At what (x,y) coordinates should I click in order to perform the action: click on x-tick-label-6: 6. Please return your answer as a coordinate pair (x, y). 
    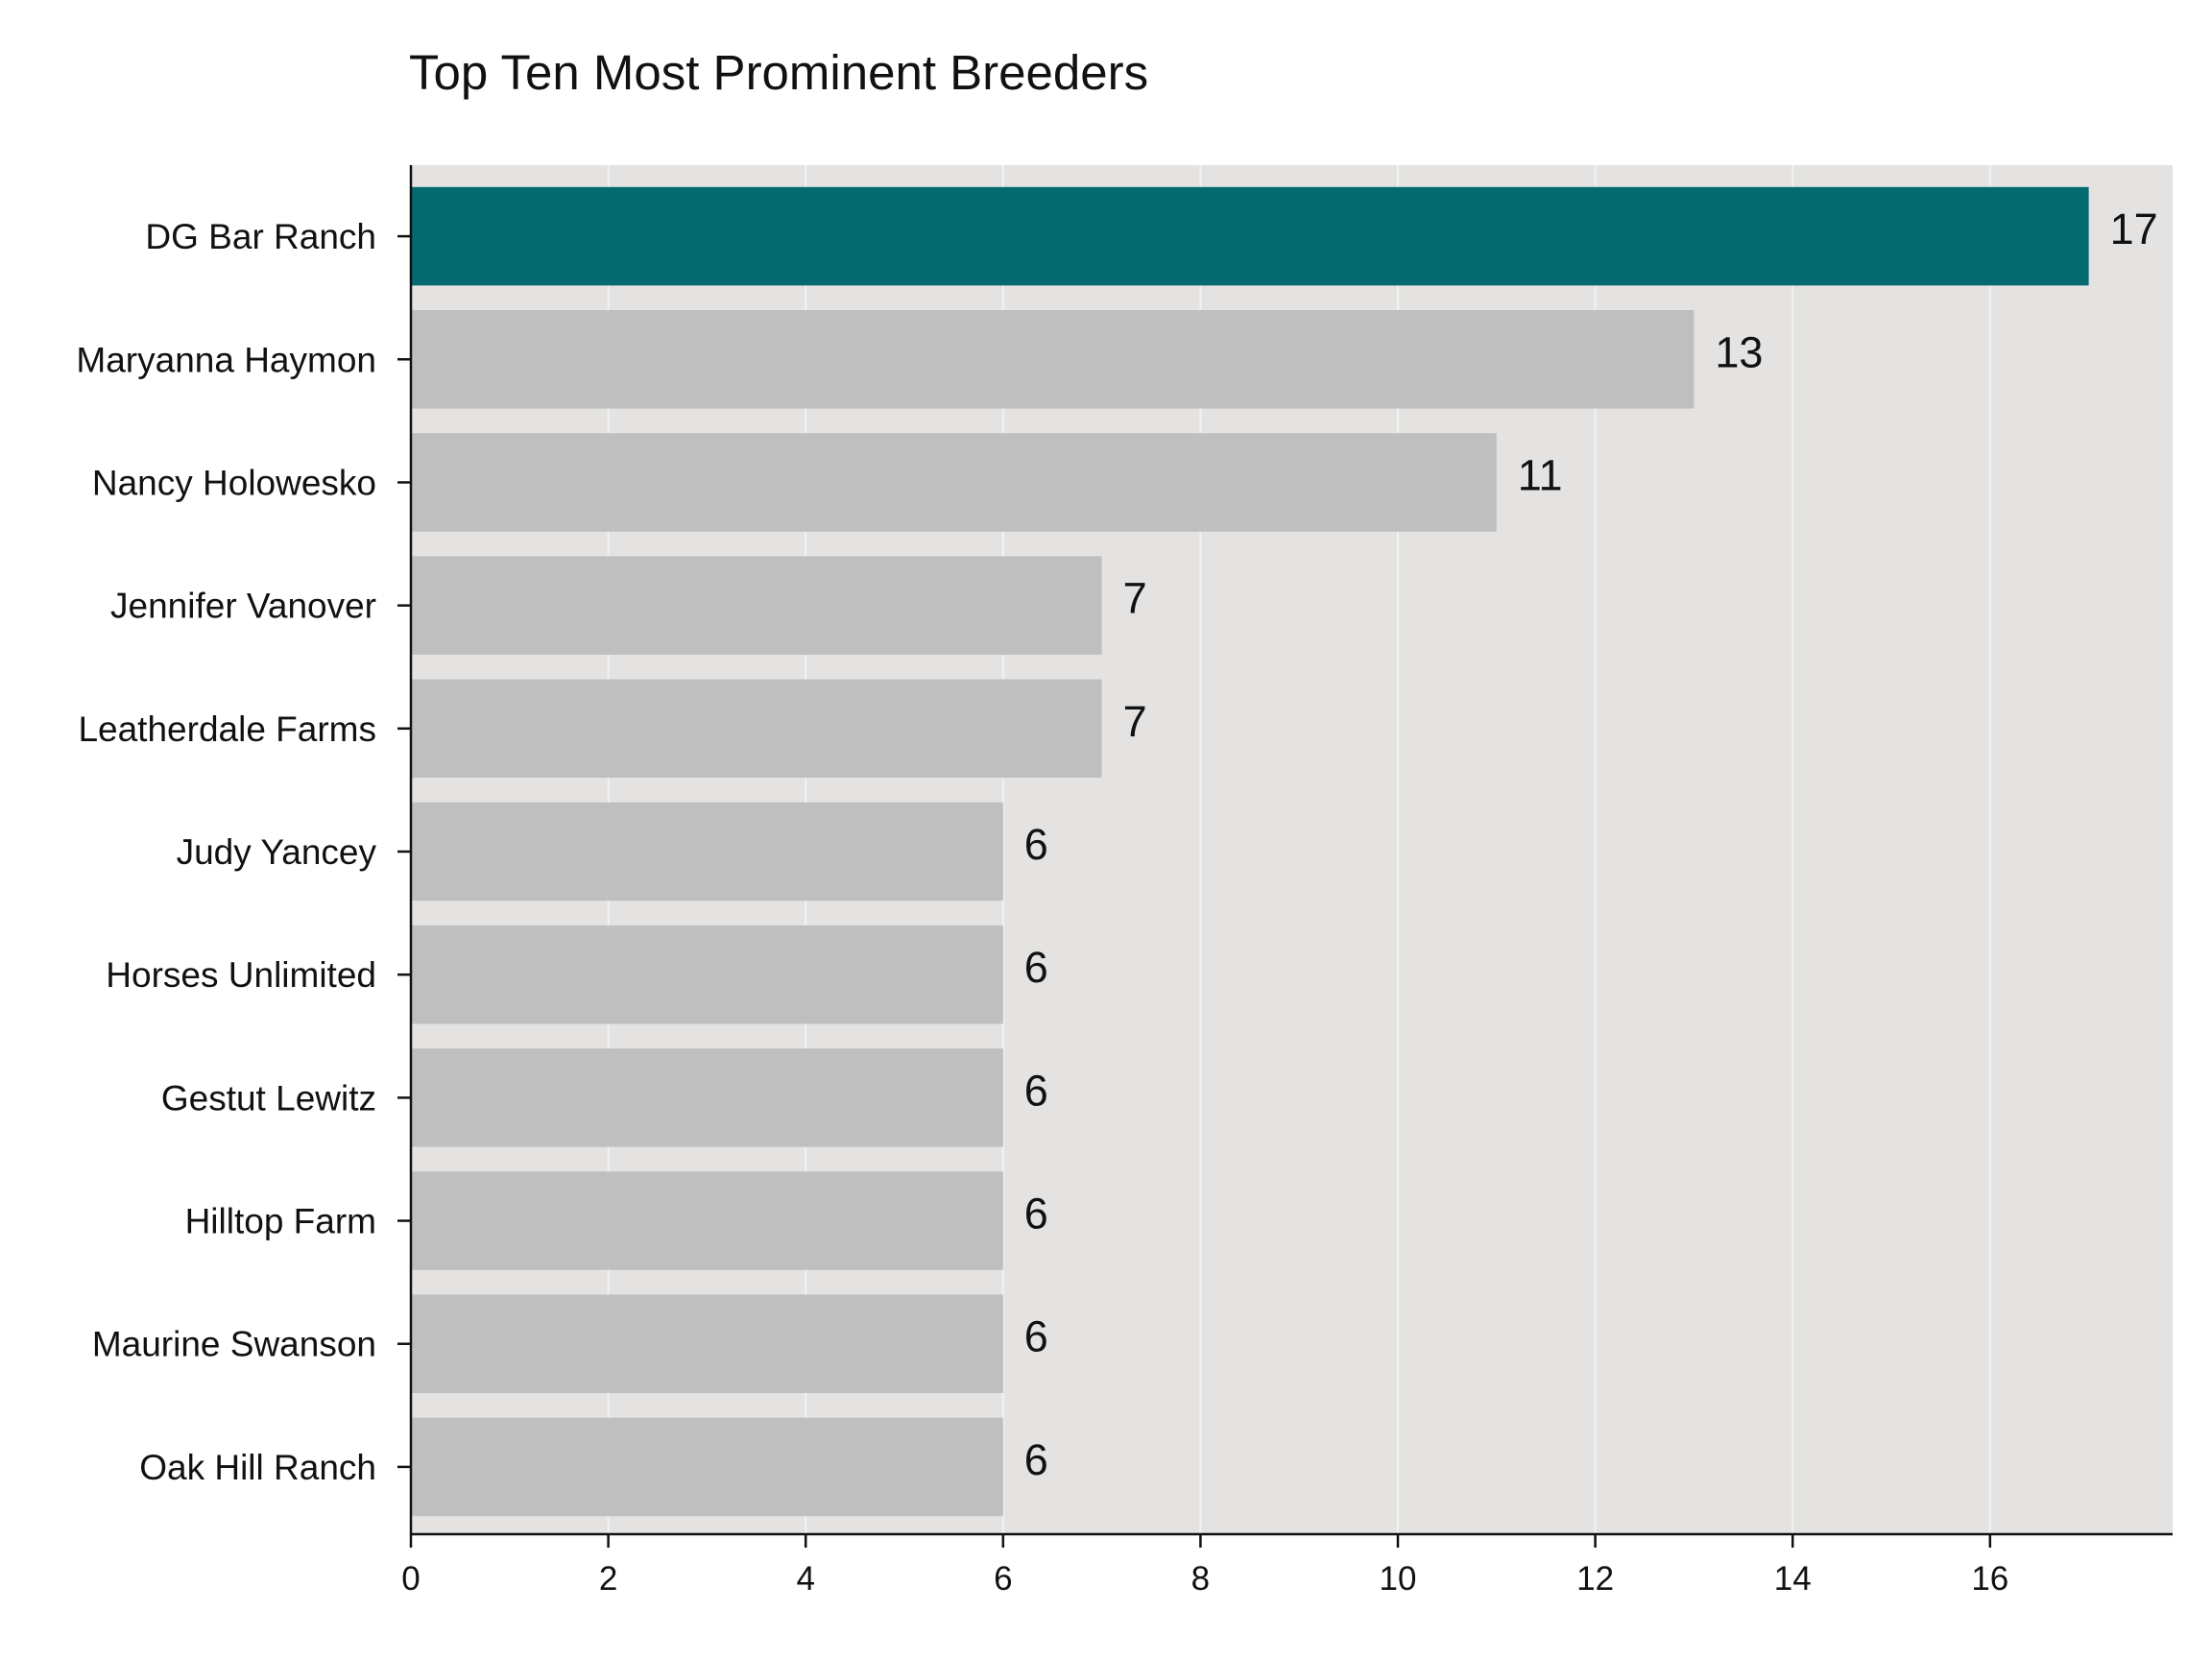
    Looking at the image, I should click on (1003, 1579).